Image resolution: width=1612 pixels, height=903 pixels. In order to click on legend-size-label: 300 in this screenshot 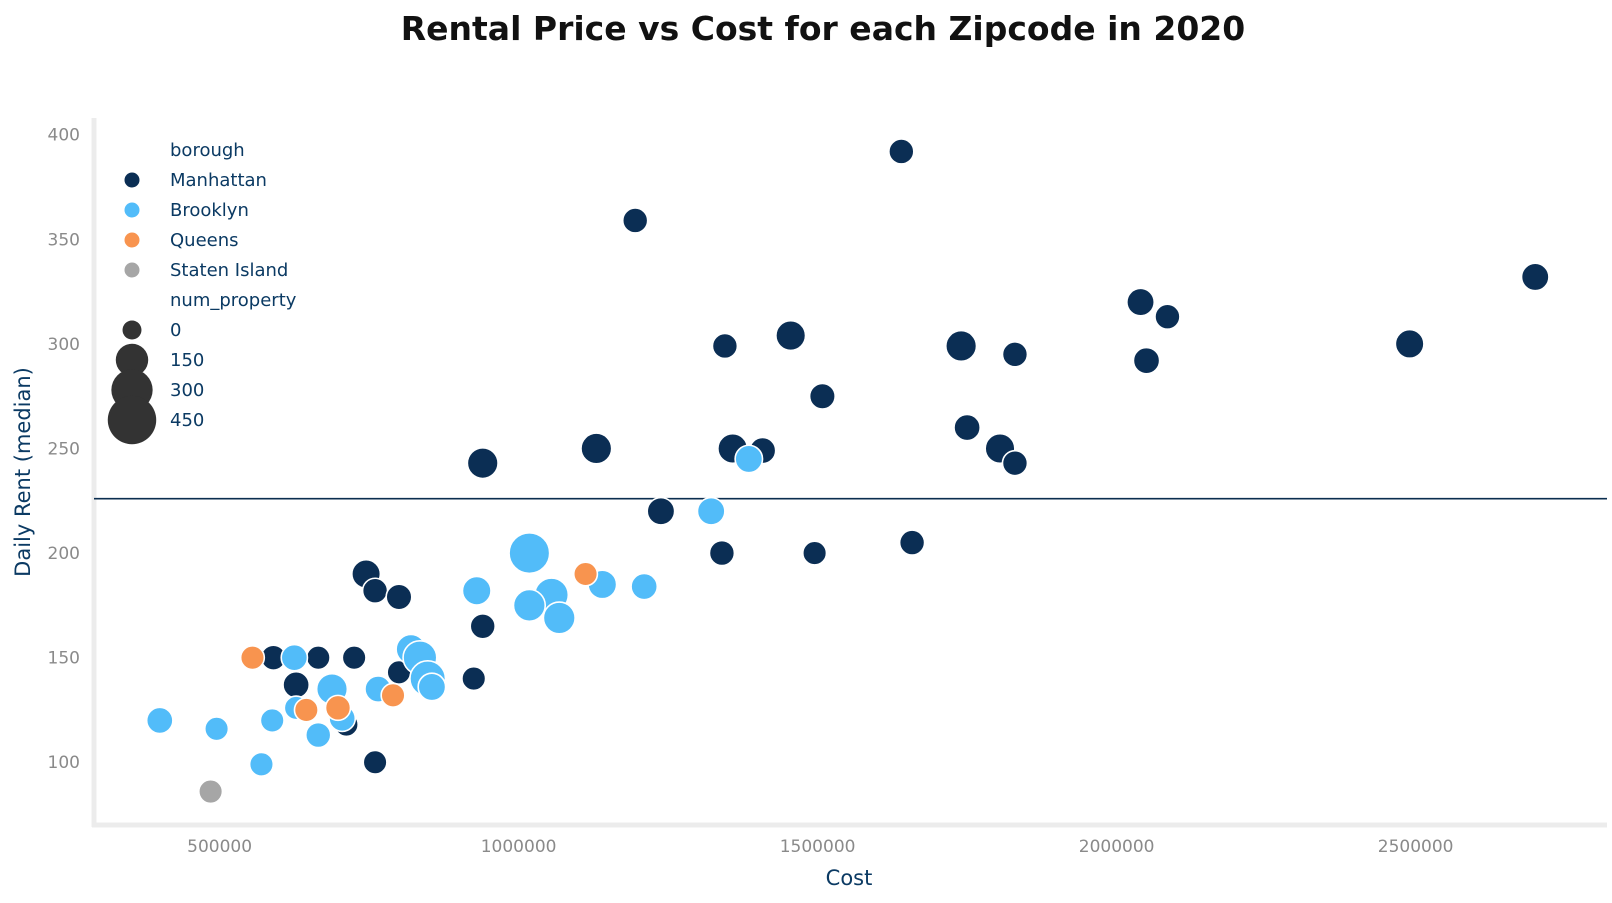, I will do `click(187, 390)`.